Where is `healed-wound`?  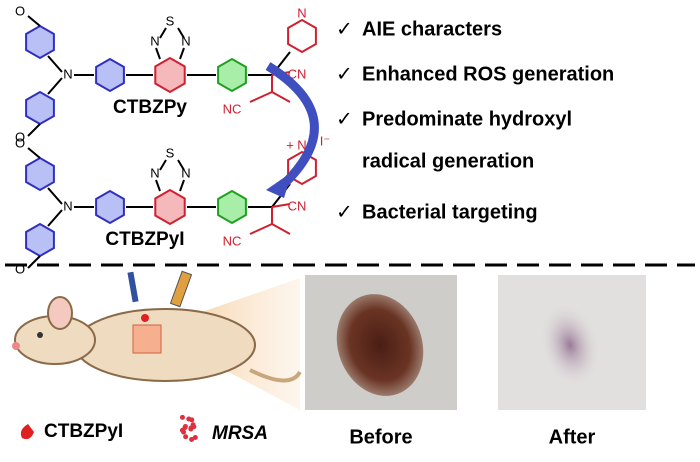
healed-wound is located at coordinates (570, 345).